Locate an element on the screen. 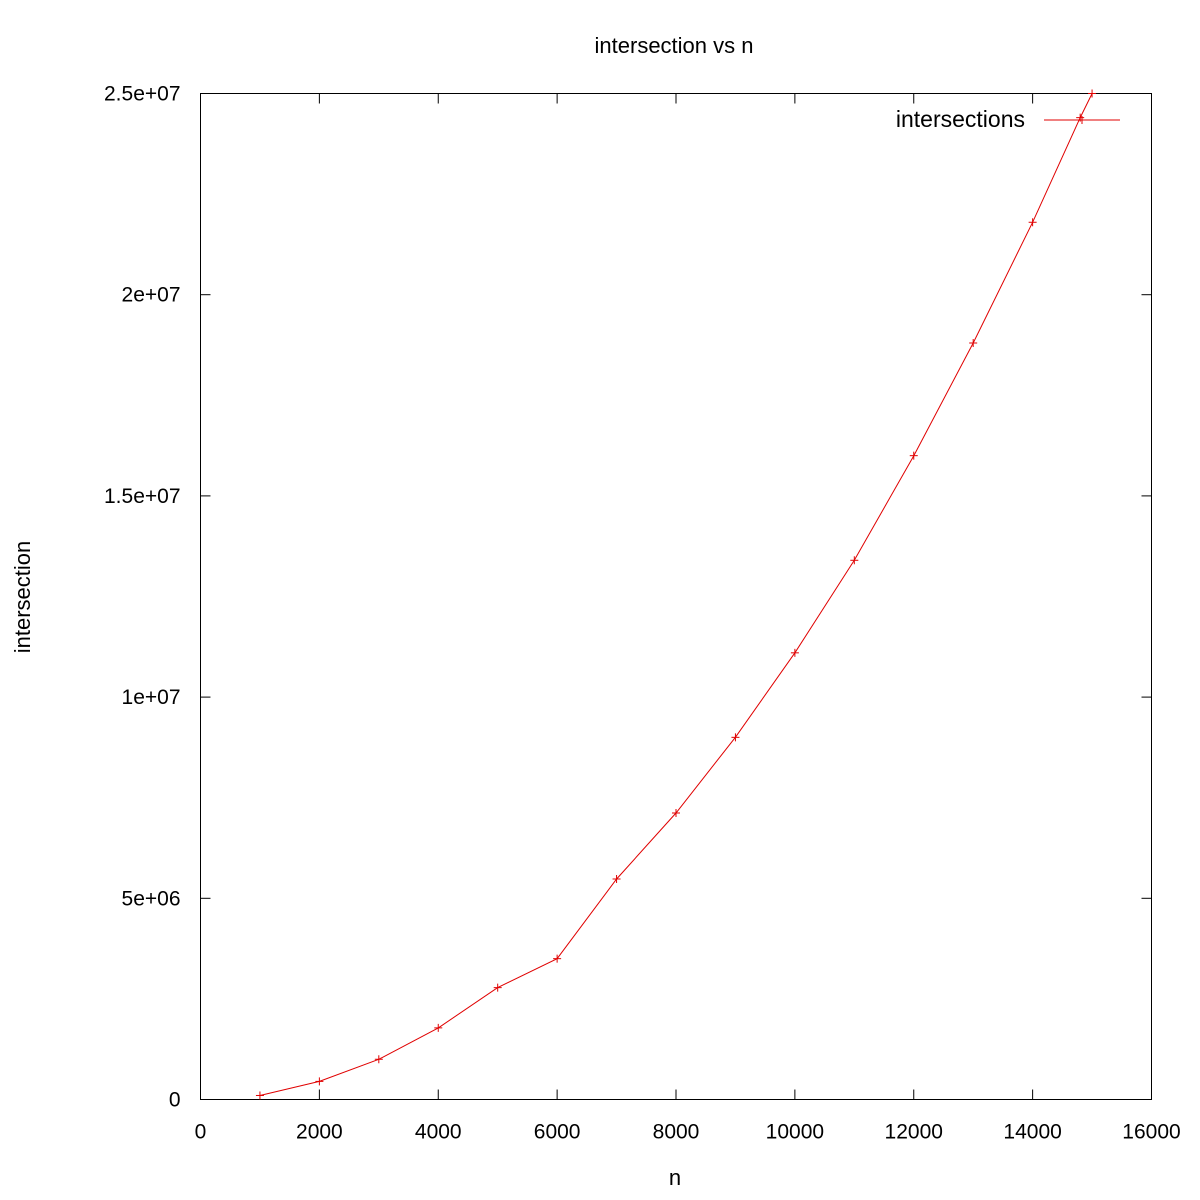  y-tick-label: 1.5e+07 is located at coordinates (142, 496).